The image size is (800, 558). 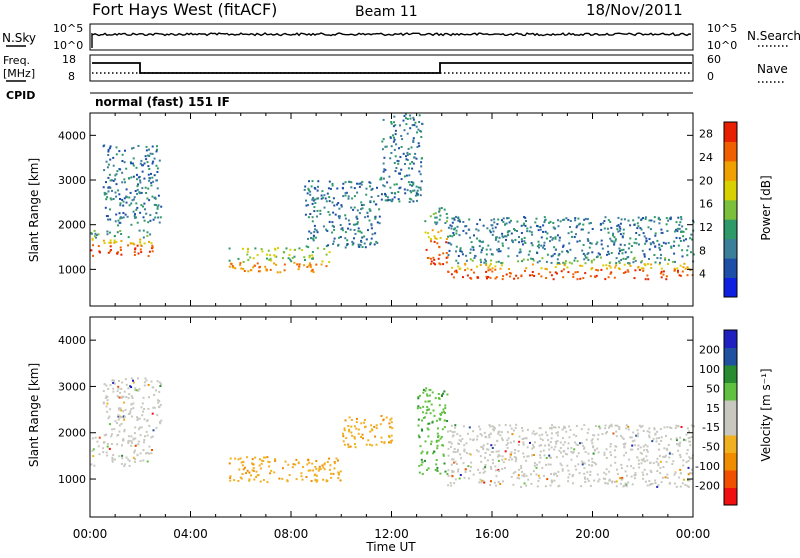 What do you see at coordinates (291, 534) in the screenshot?
I see `x-tick-label: 08:00` at bounding box center [291, 534].